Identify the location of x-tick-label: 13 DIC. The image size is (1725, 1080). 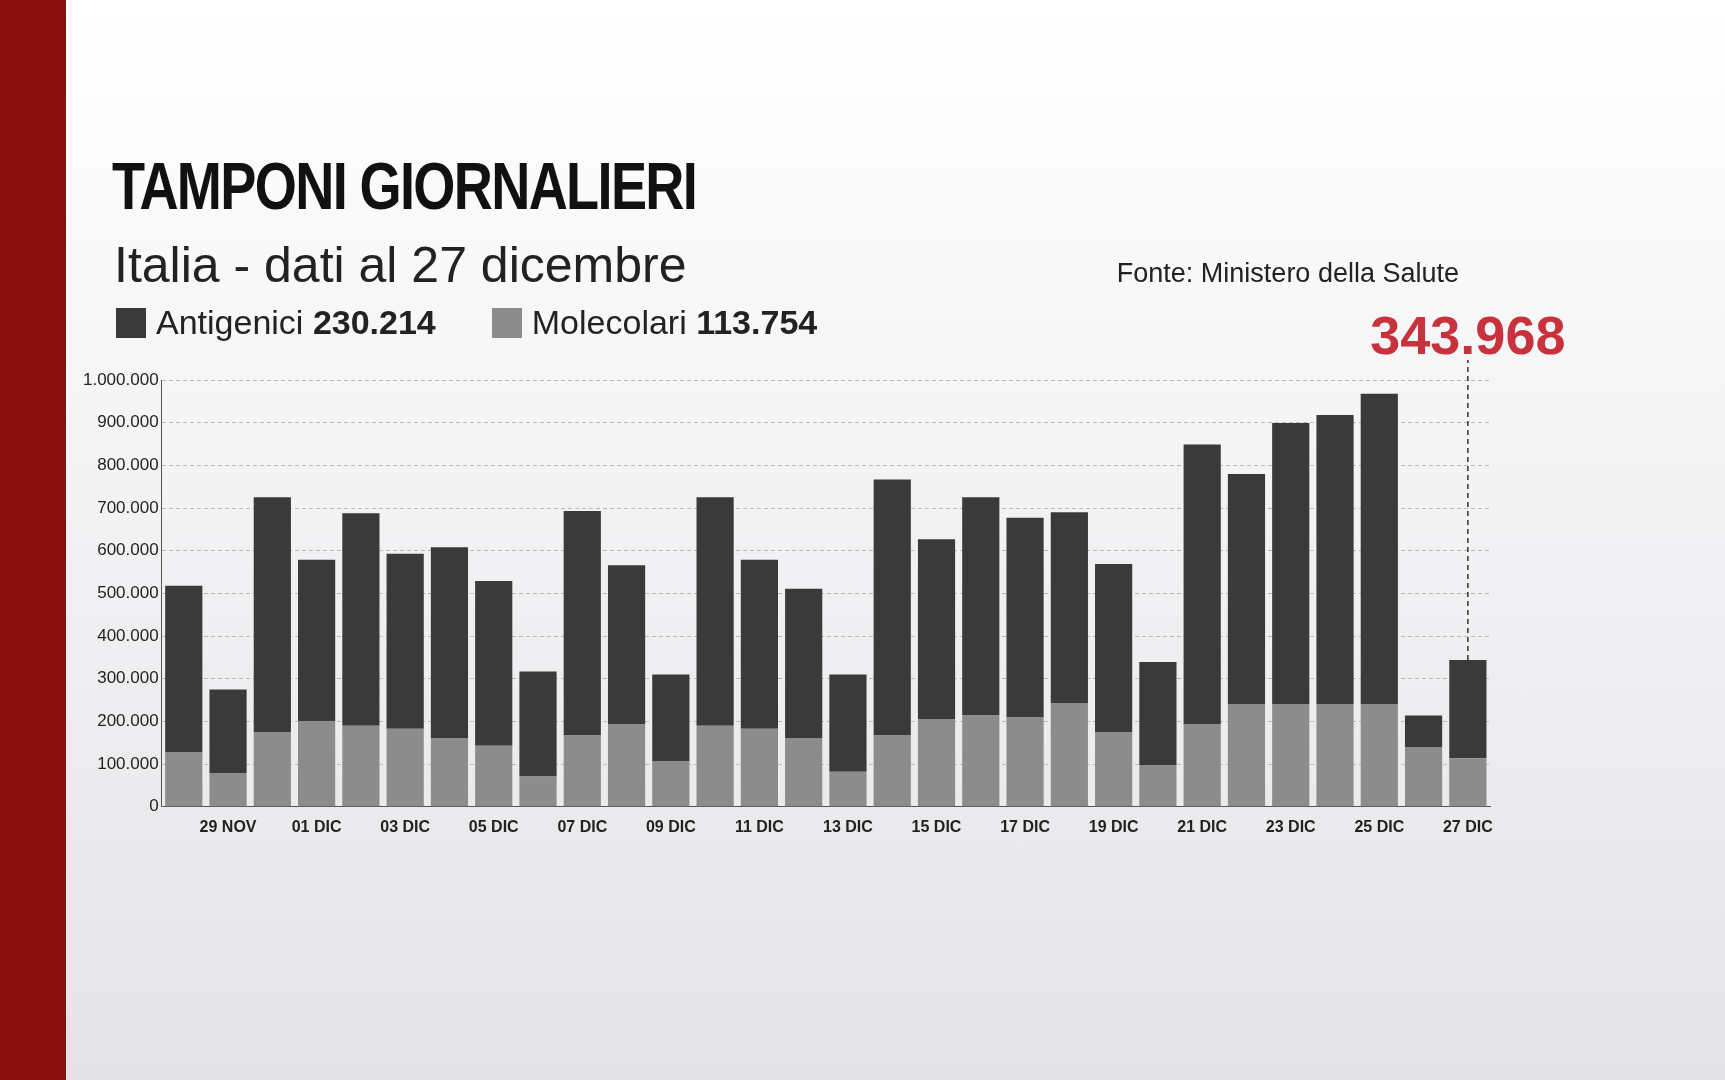
(848, 826).